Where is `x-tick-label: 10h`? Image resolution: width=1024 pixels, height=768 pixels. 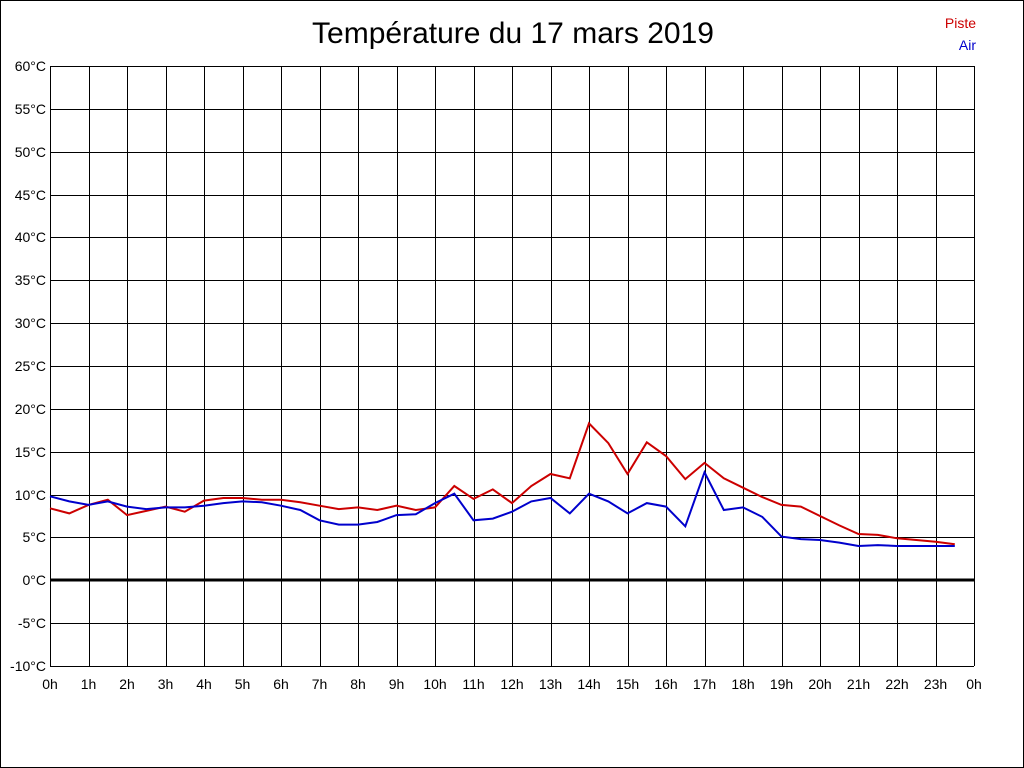
x-tick-label: 10h is located at coordinates (434, 684).